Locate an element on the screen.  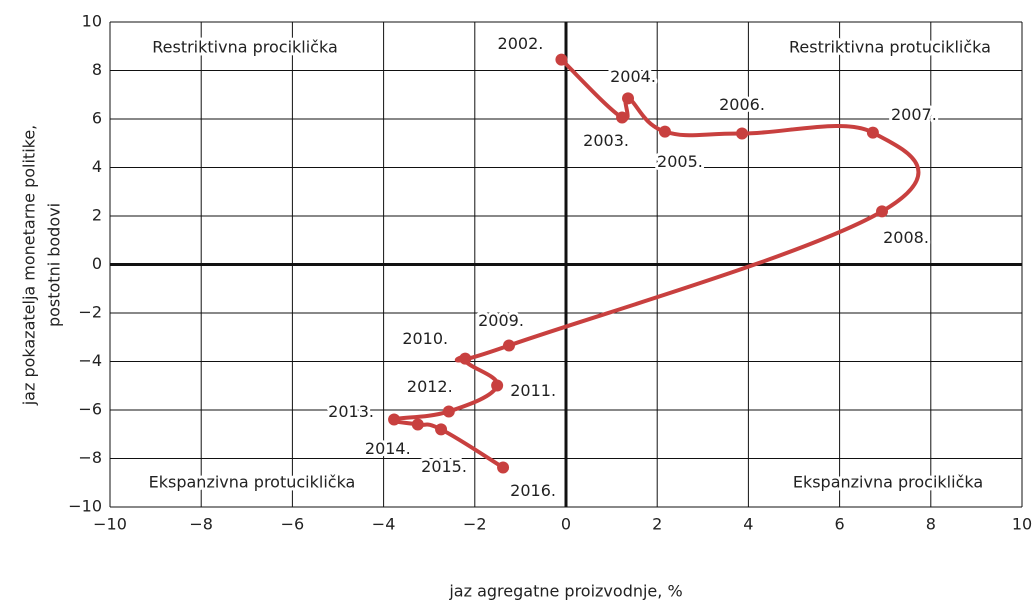
quadrant-label: Restriktivna prociklička is located at coordinates (245, 47).